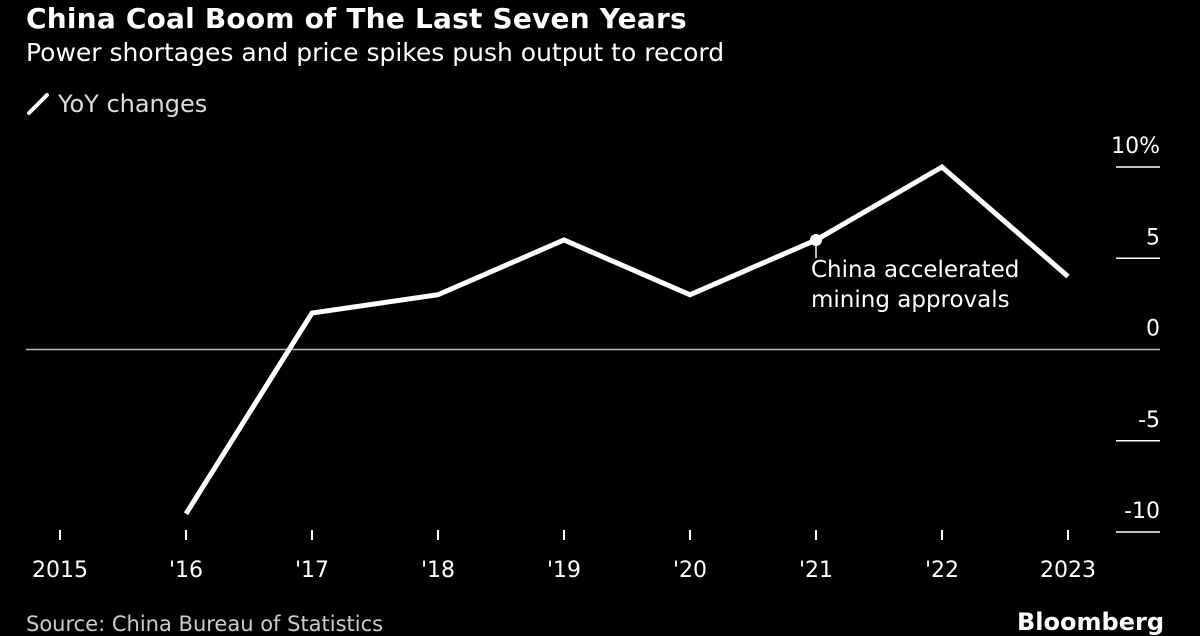  What do you see at coordinates (38, 104) in the screenshot?
I see `line-legend-icon` at bounding box center [38, 104].